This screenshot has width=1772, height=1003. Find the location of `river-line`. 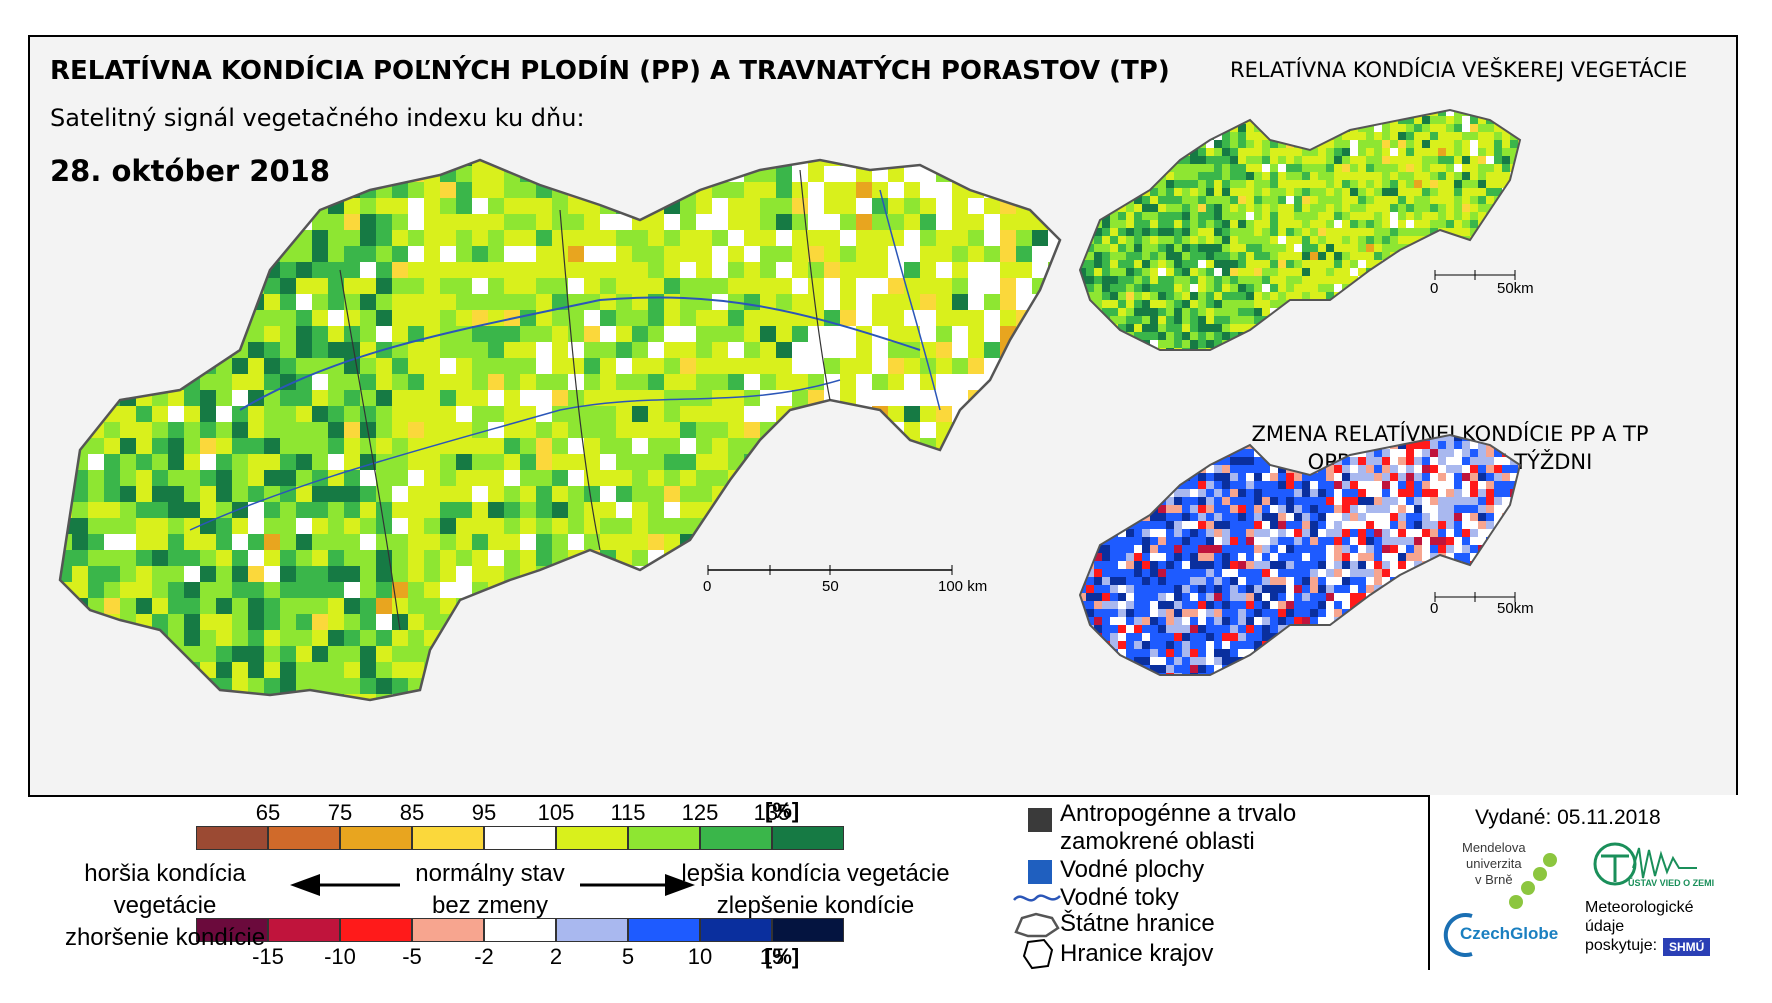

river-line is located at coordinates (515, 455).